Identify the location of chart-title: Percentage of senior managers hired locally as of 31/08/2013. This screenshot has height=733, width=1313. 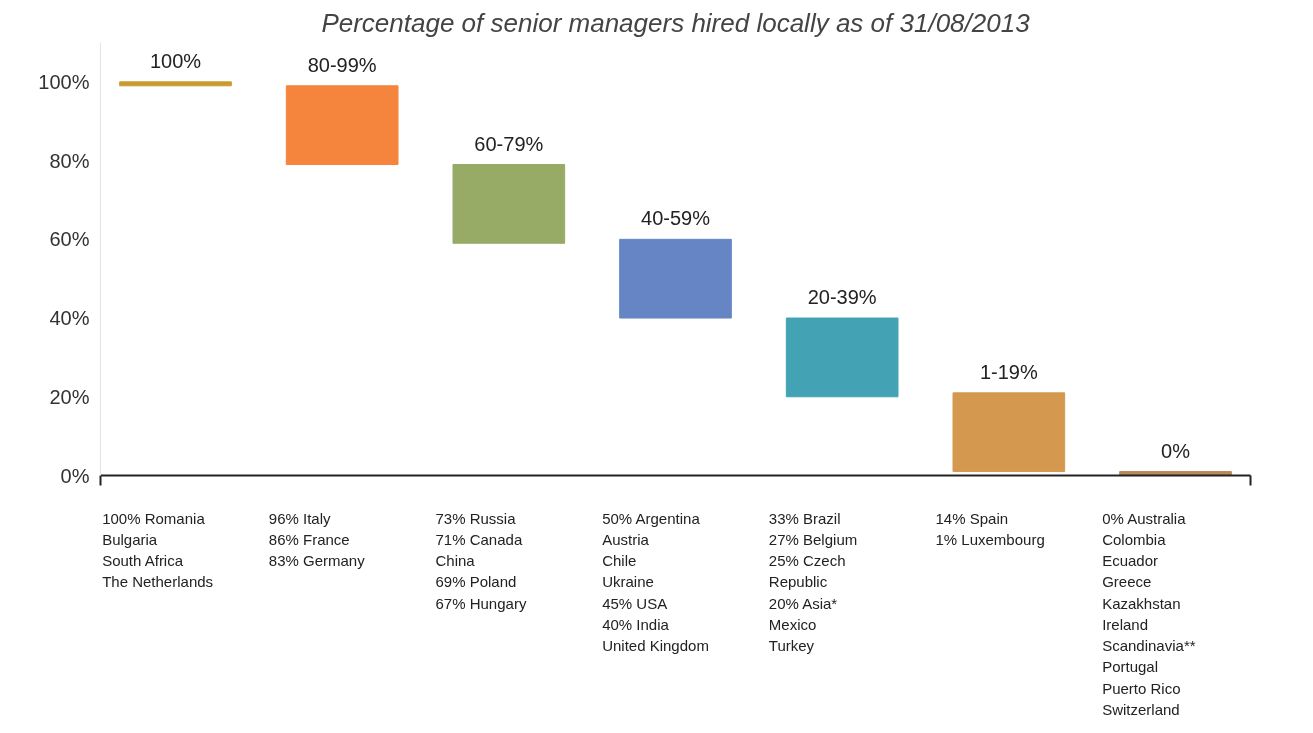
(676, 22).